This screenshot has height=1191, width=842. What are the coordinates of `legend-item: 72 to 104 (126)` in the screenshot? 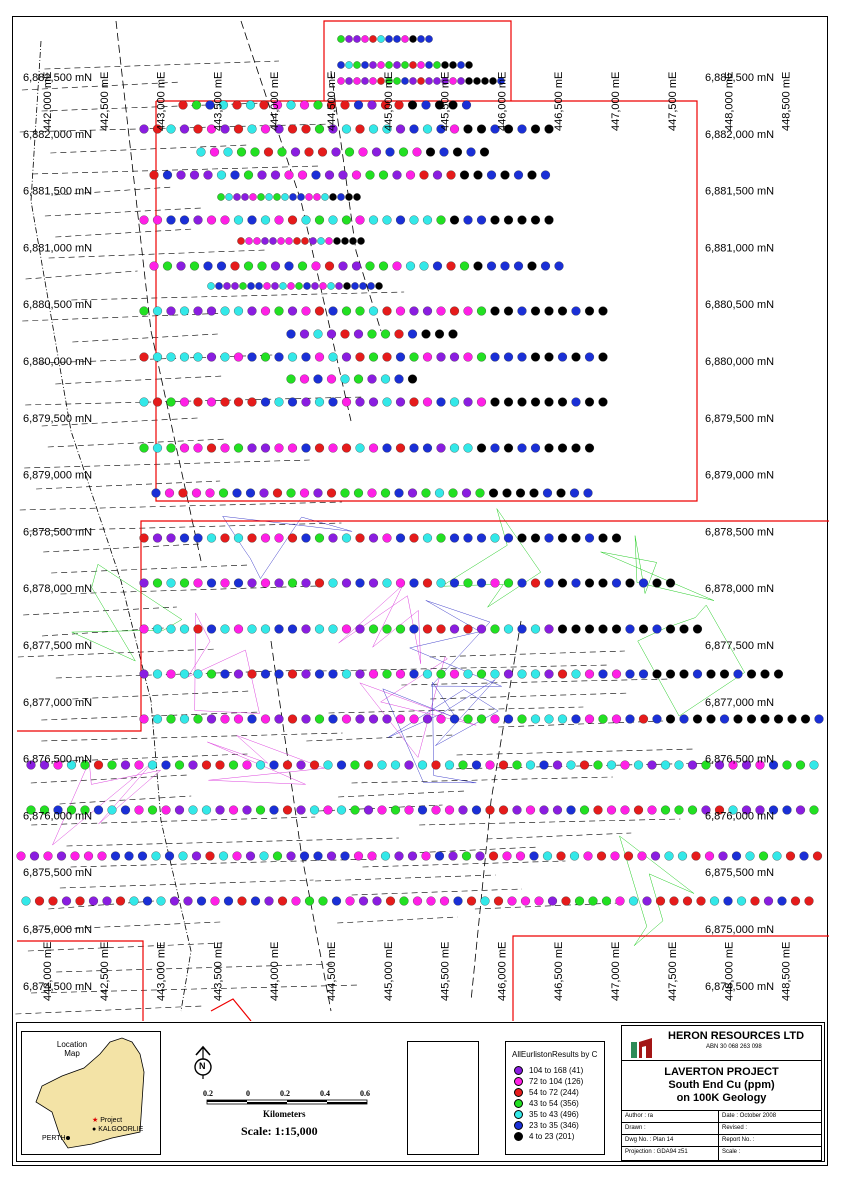 It's located at (548, 1082).